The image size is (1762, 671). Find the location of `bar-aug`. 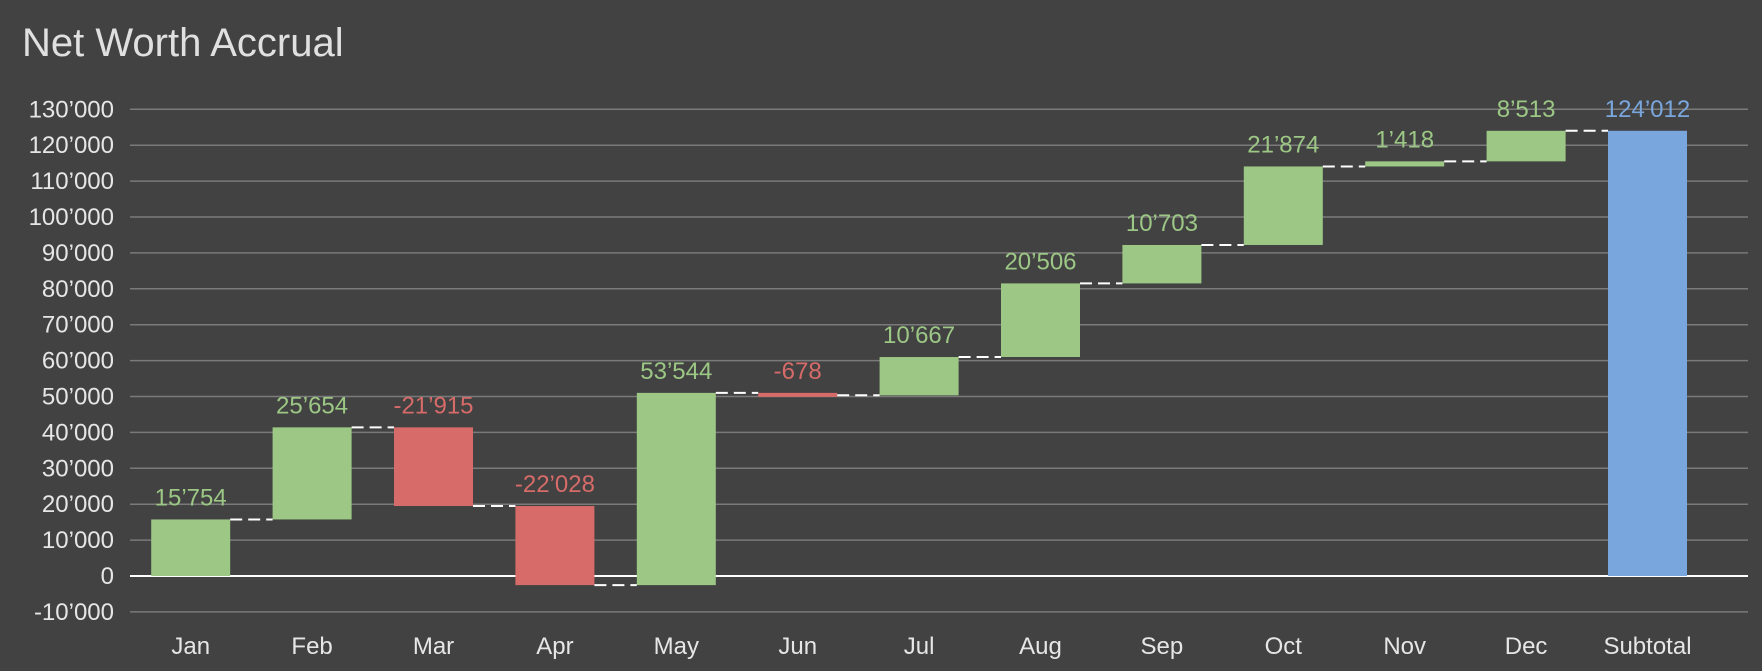

bar-aug is located at coordinates (1040, 320).